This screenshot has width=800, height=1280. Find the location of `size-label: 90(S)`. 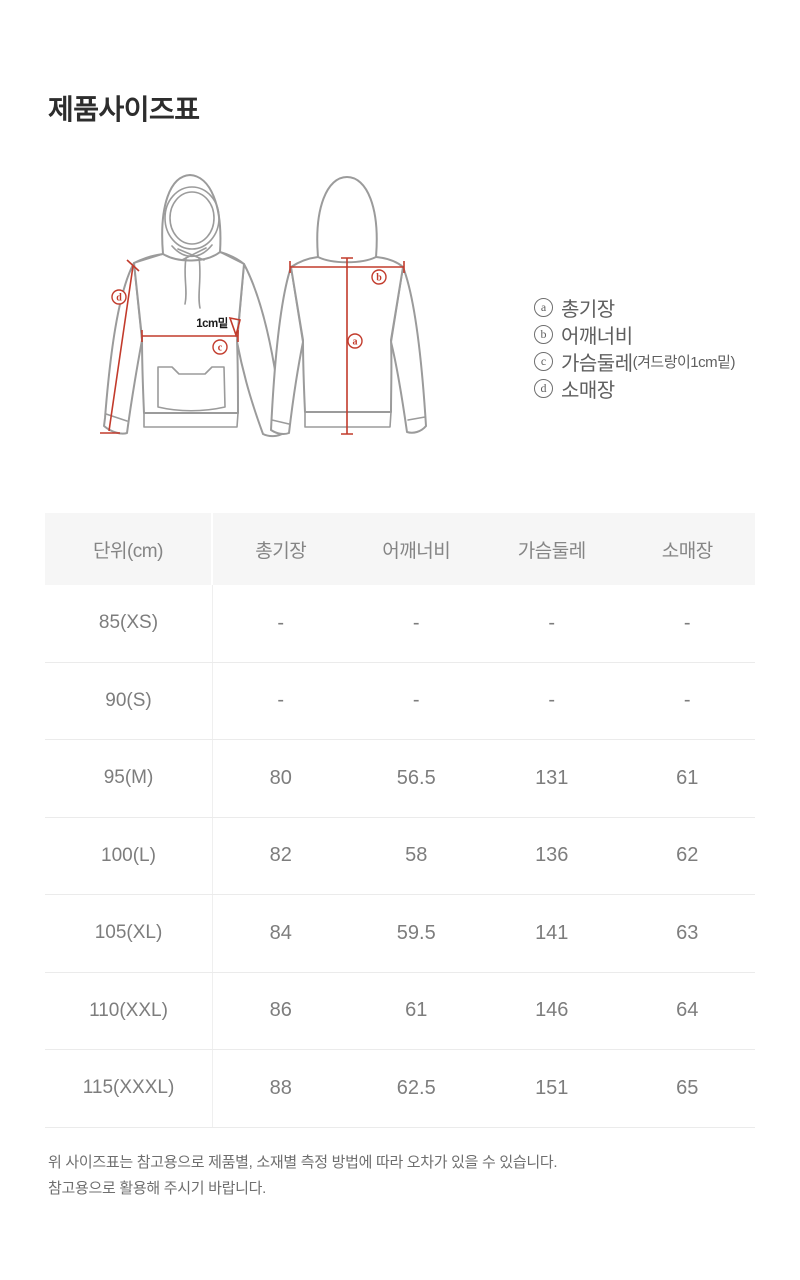

size-label: 90(S) is located at coordinates (129, 700).